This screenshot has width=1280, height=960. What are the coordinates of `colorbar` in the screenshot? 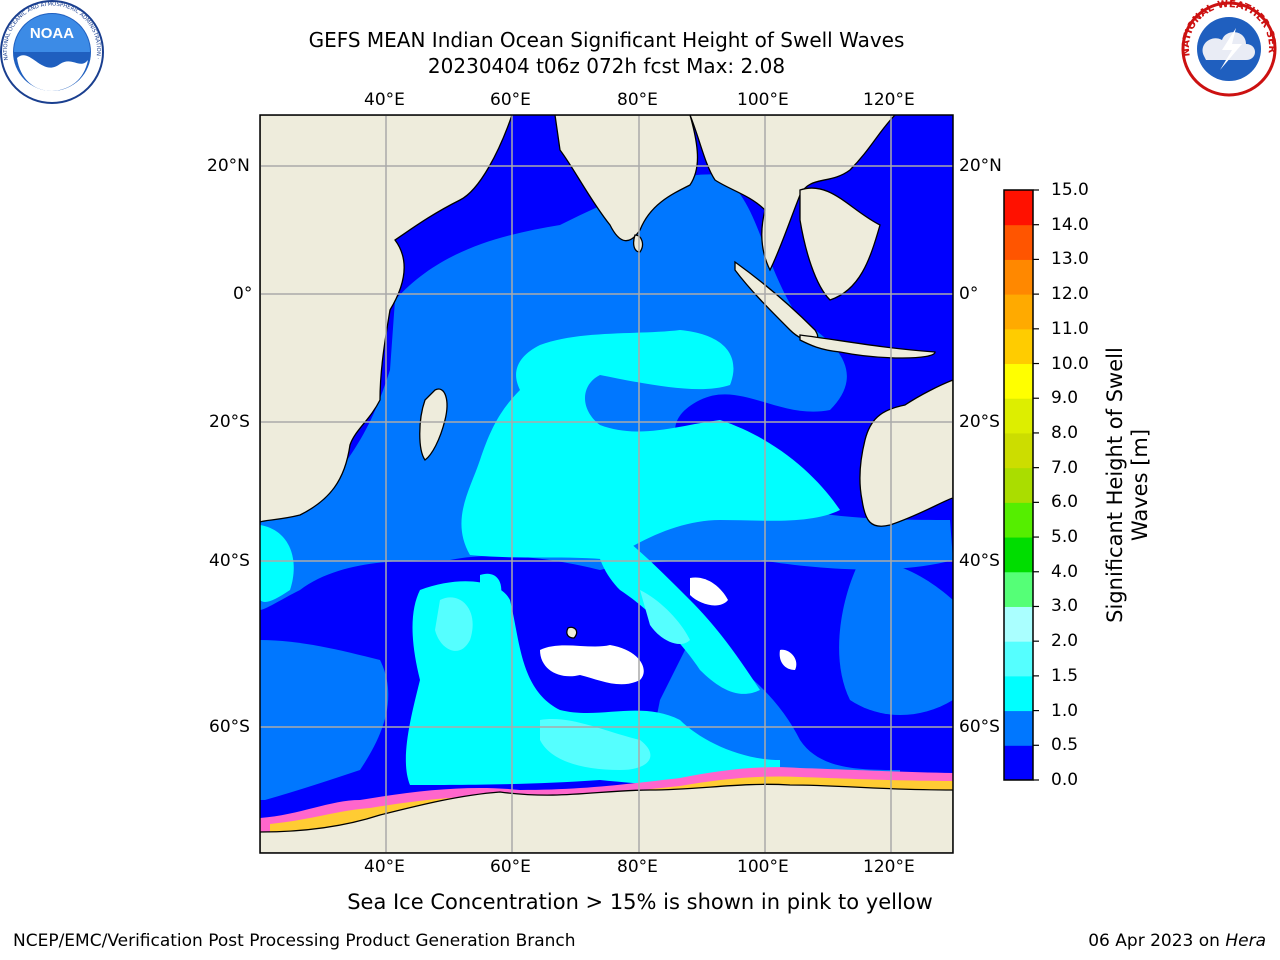 It's located at (1021, 485).